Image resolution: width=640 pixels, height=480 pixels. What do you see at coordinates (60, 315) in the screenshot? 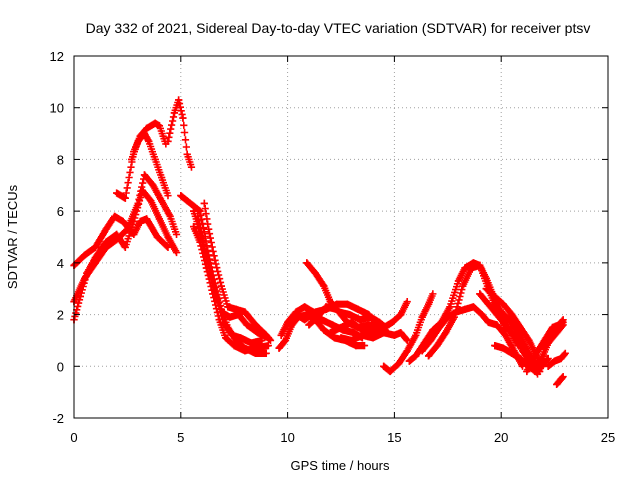
I see `y-tick-label: 2` at bounding box center [60, 315].